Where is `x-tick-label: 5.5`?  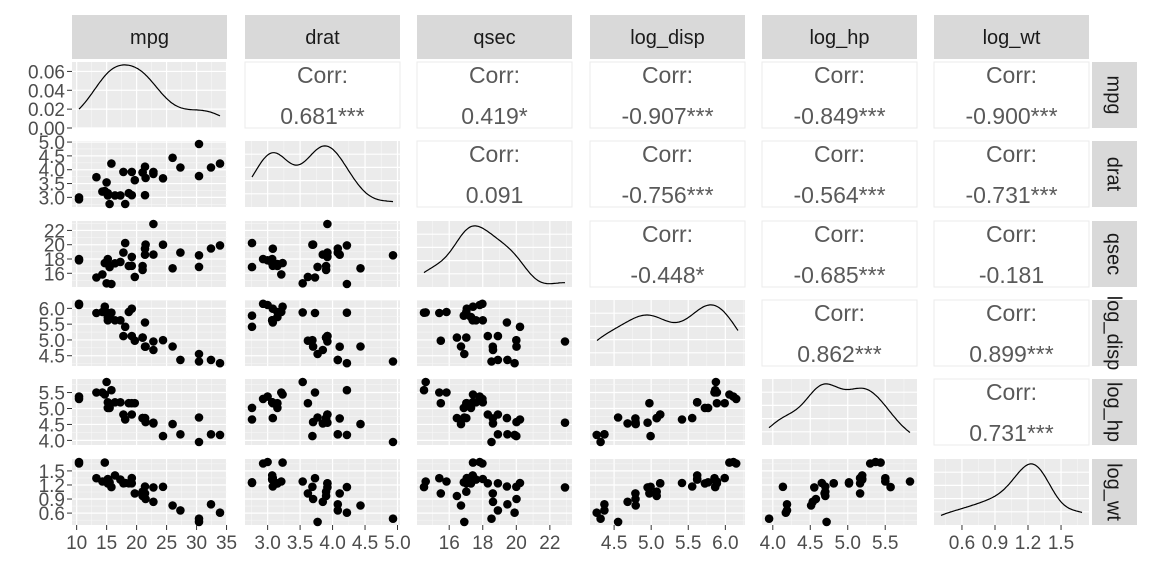
x-tick-label: 5.5 is located at coordinates (688, 543).